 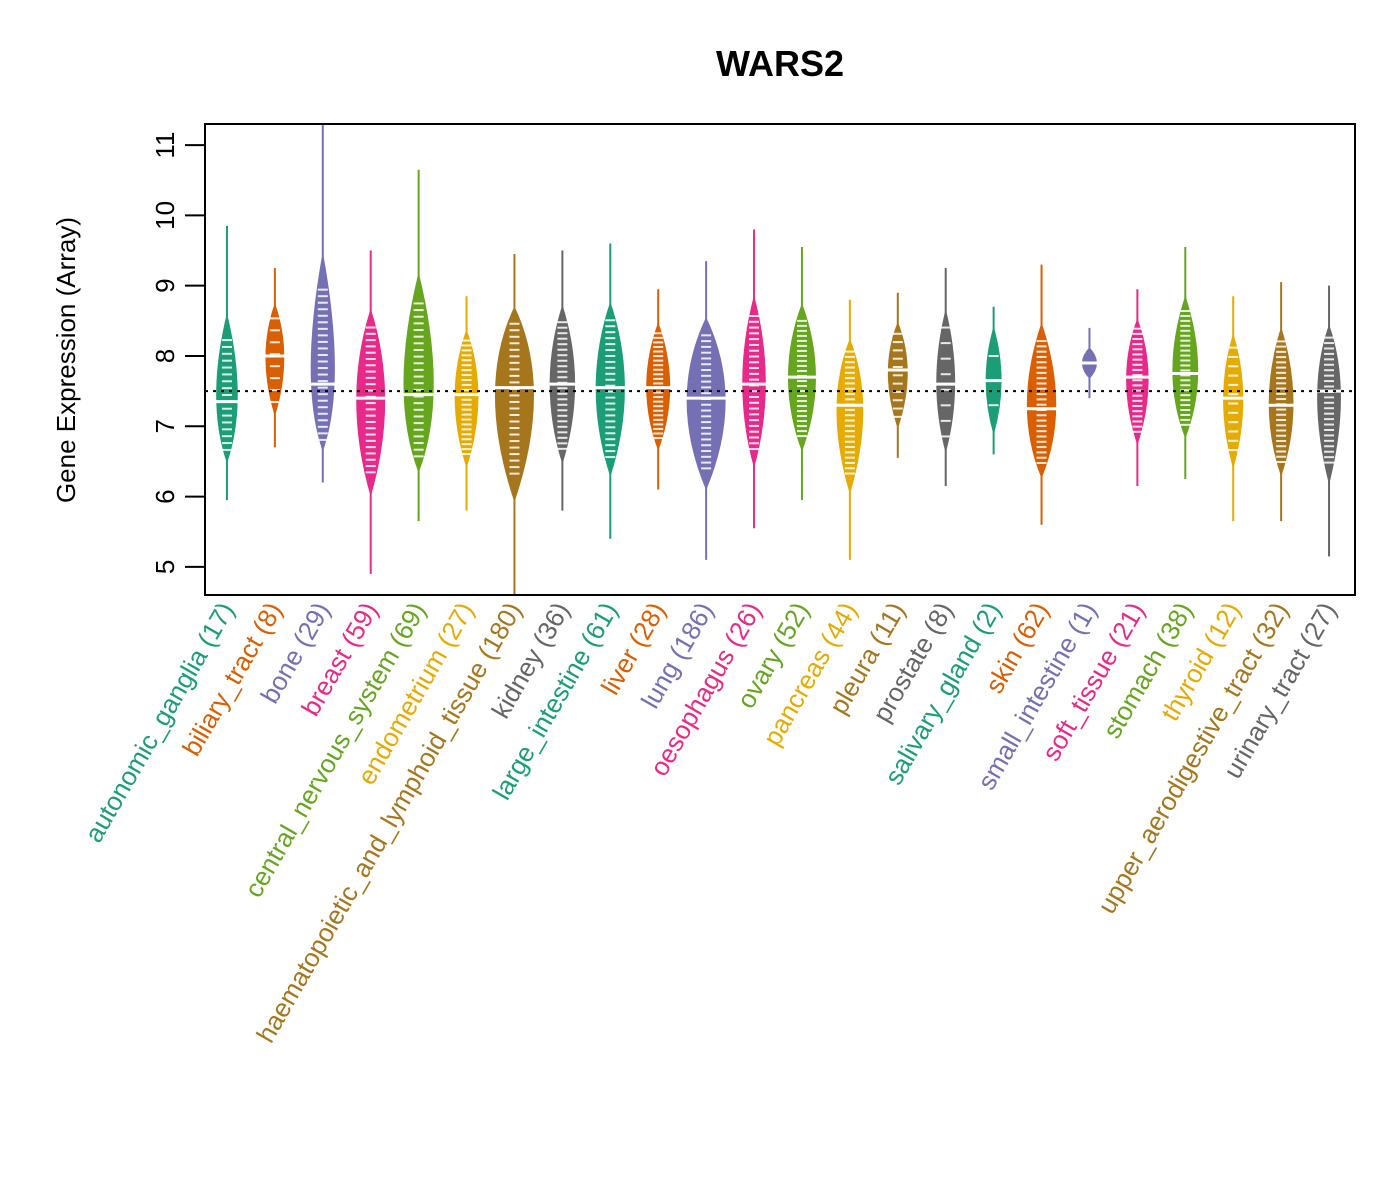 I want to click on y-tick-label: 7, so click(x=165, y=426).